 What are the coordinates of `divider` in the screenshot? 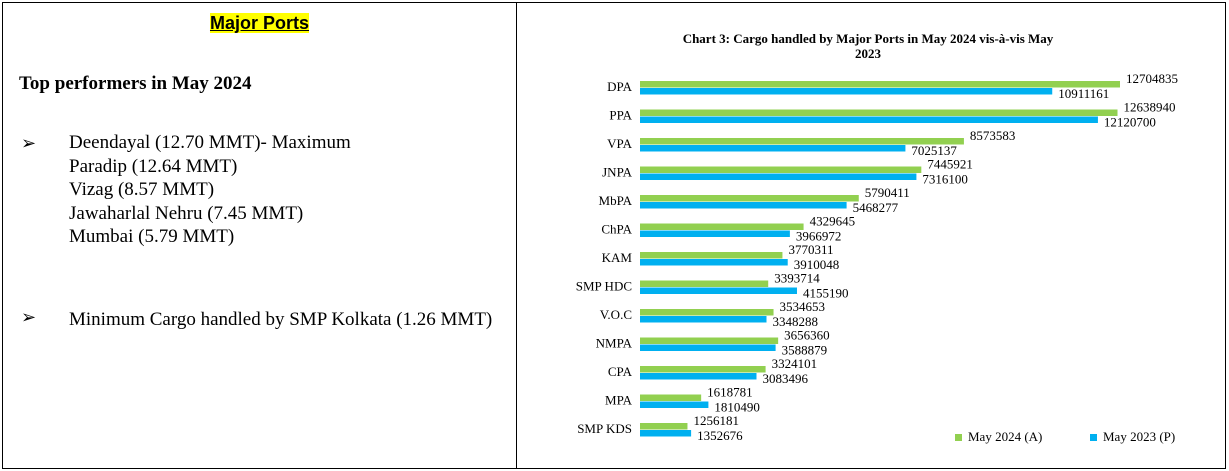 It's located at (516, 235).